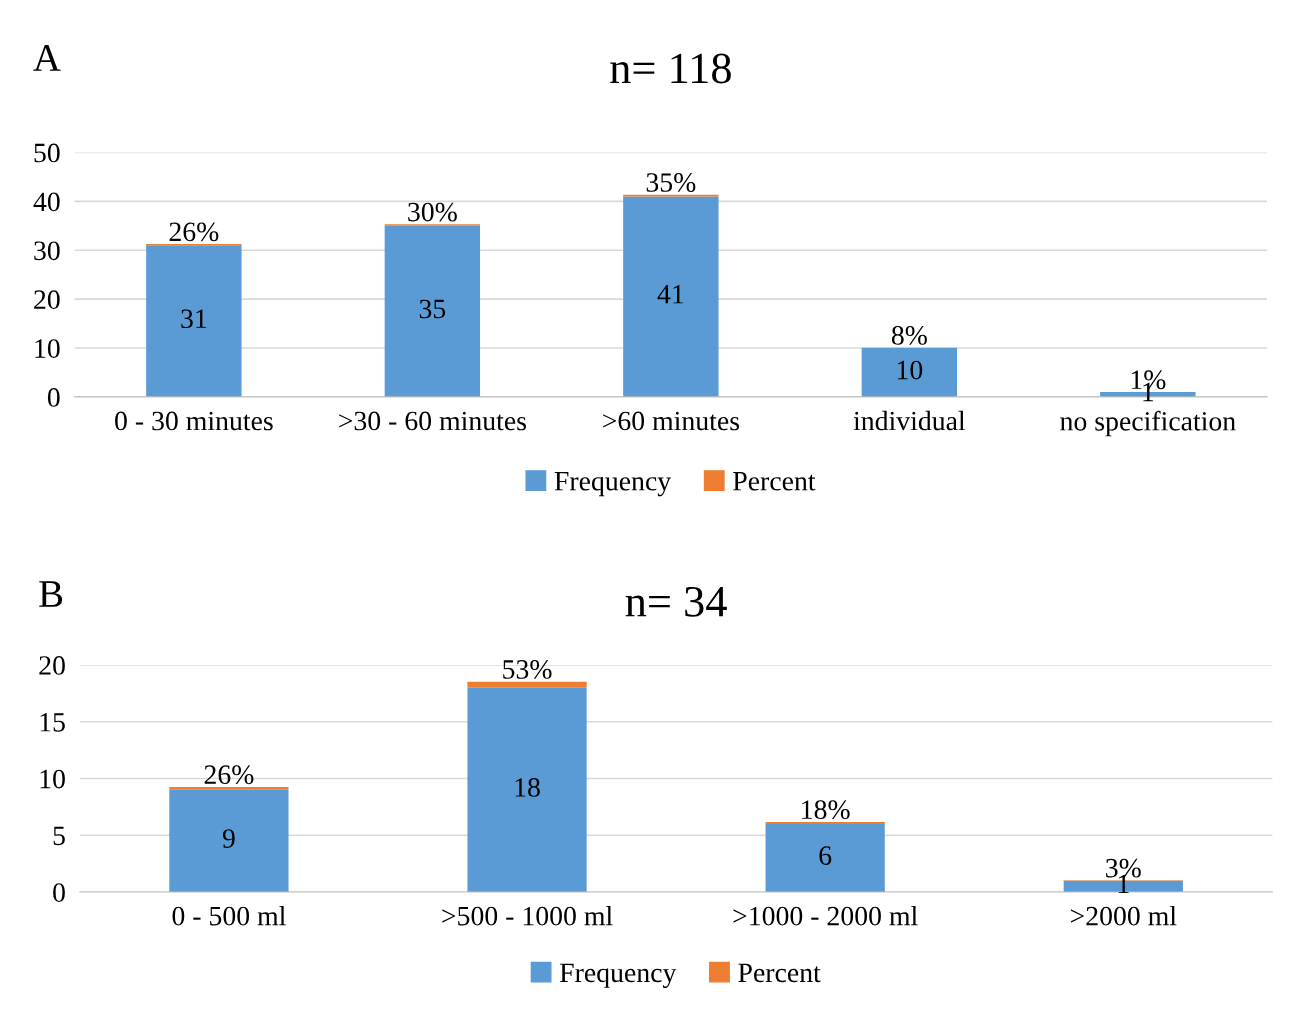 This screenshot has height=1023, width=1309. What do you see at coordinates (46, 202) in the screenshot?
I see `y-tick-label: 40` at bounding box center [46, 202].